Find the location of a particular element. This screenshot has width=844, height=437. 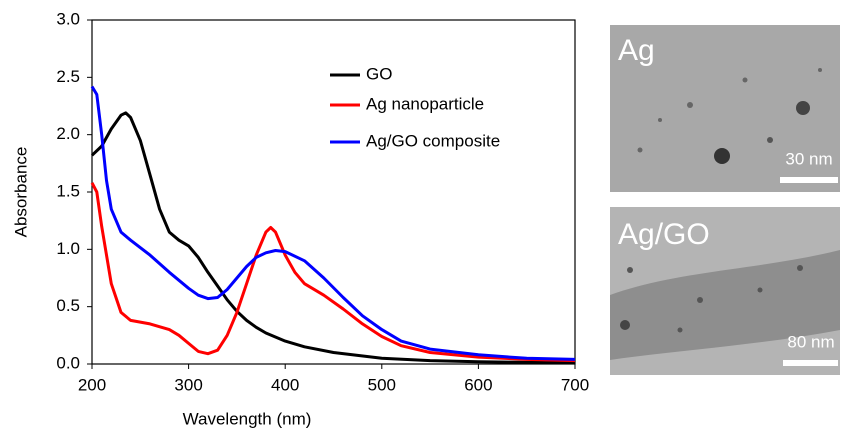

x-tick-label: 200 is located at coordinates (92, 384).